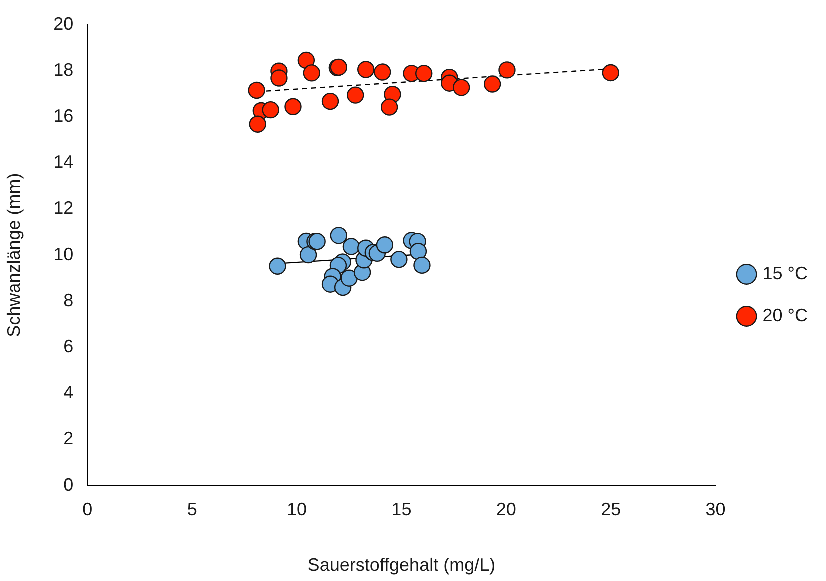  Describe the element at coordinates (297, 510) in the screenshot. I see `x-tick-label: 10` at that location.